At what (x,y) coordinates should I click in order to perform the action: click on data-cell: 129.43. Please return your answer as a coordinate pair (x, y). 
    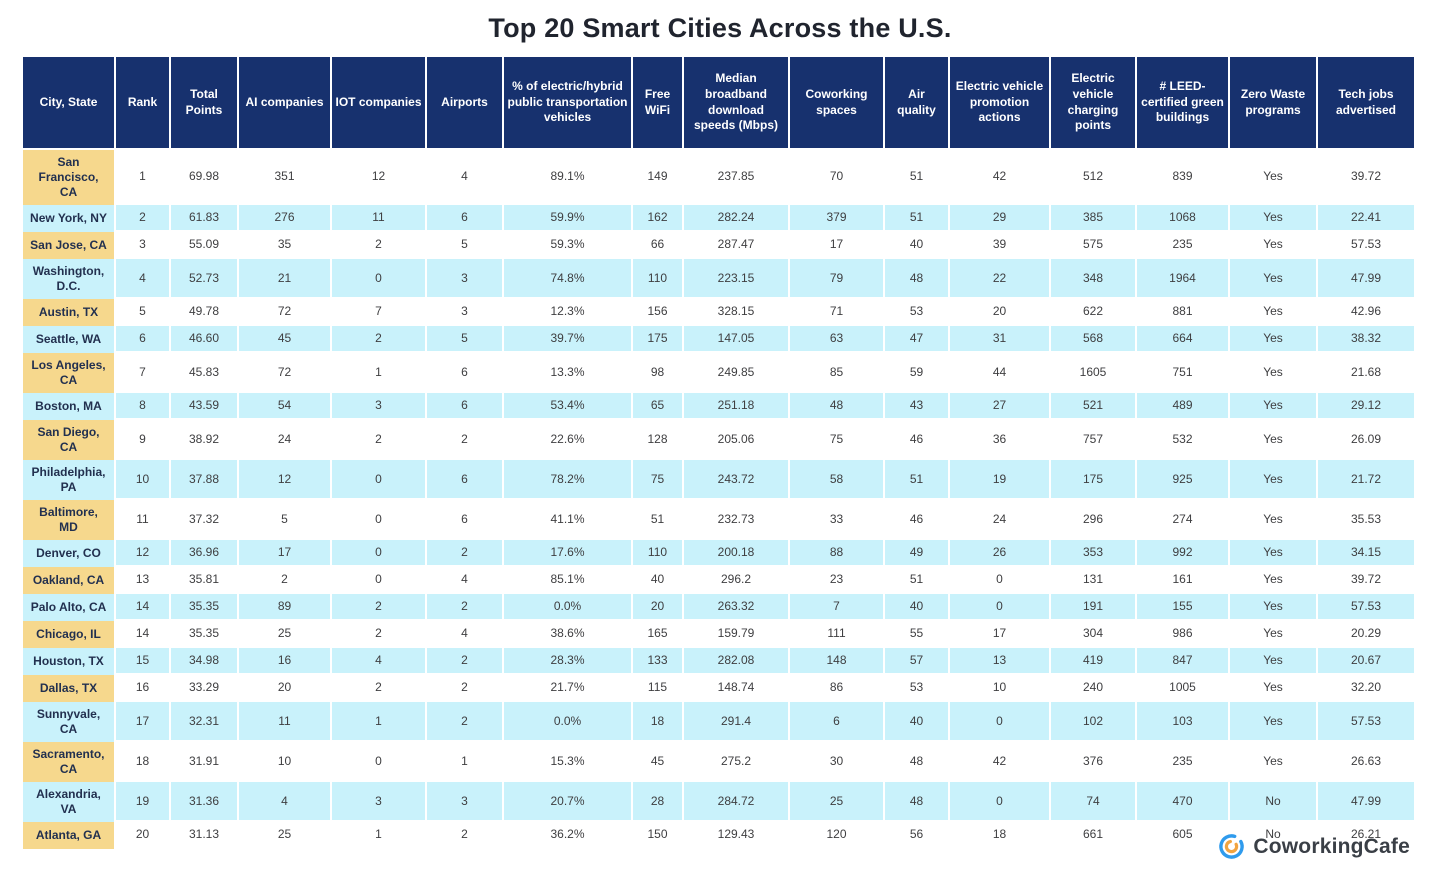
    Looking at the image, I should click on (737, 835).